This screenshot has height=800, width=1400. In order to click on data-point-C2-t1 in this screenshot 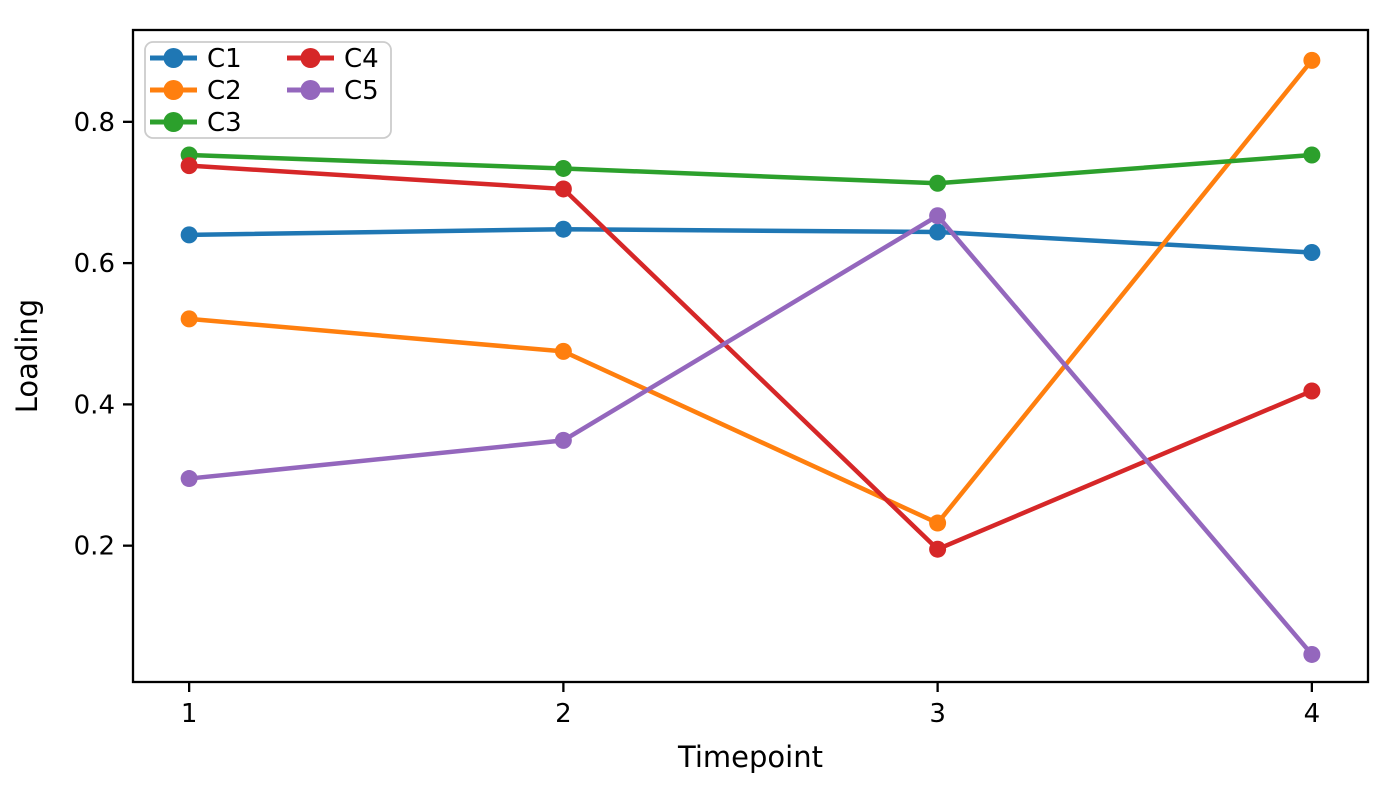, I will do `click(189, 319)`.